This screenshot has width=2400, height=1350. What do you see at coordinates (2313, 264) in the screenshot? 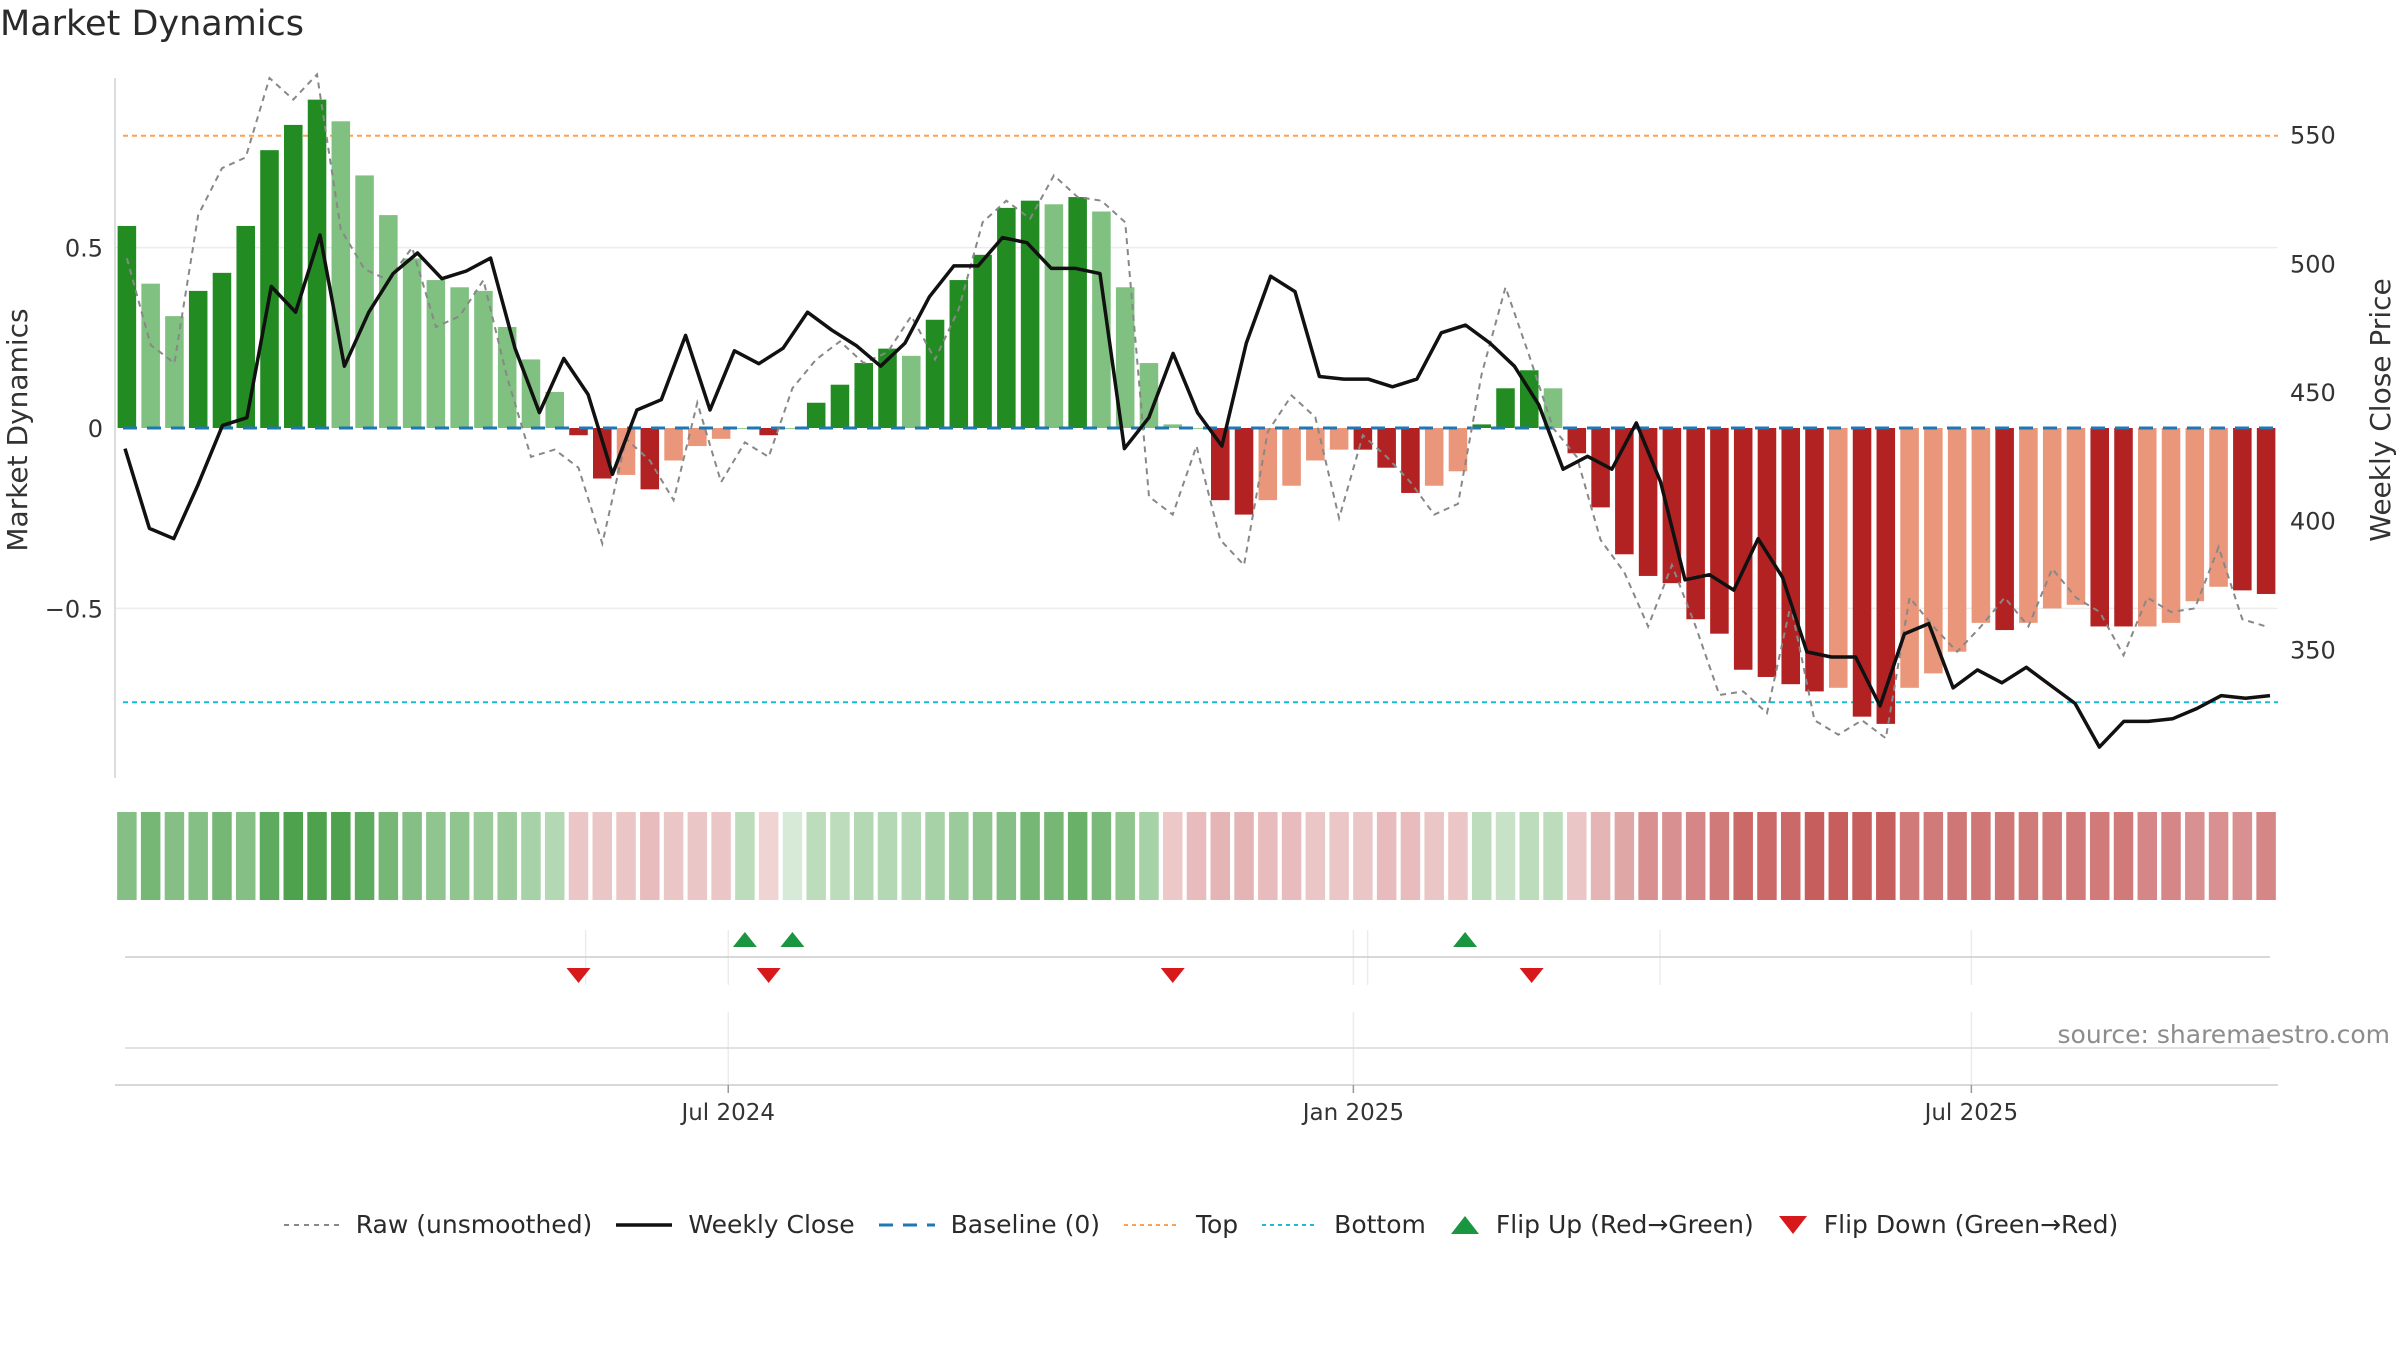
I see `y-right-tick-label: 500` at bounding box center [2313, 264].